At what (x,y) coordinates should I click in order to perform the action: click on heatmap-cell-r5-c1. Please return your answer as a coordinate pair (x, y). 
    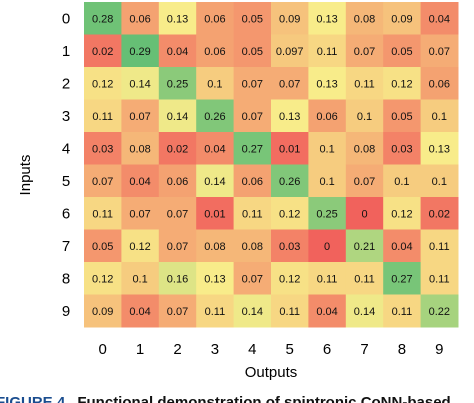
    Looking at the image, I should click on (140, 181).